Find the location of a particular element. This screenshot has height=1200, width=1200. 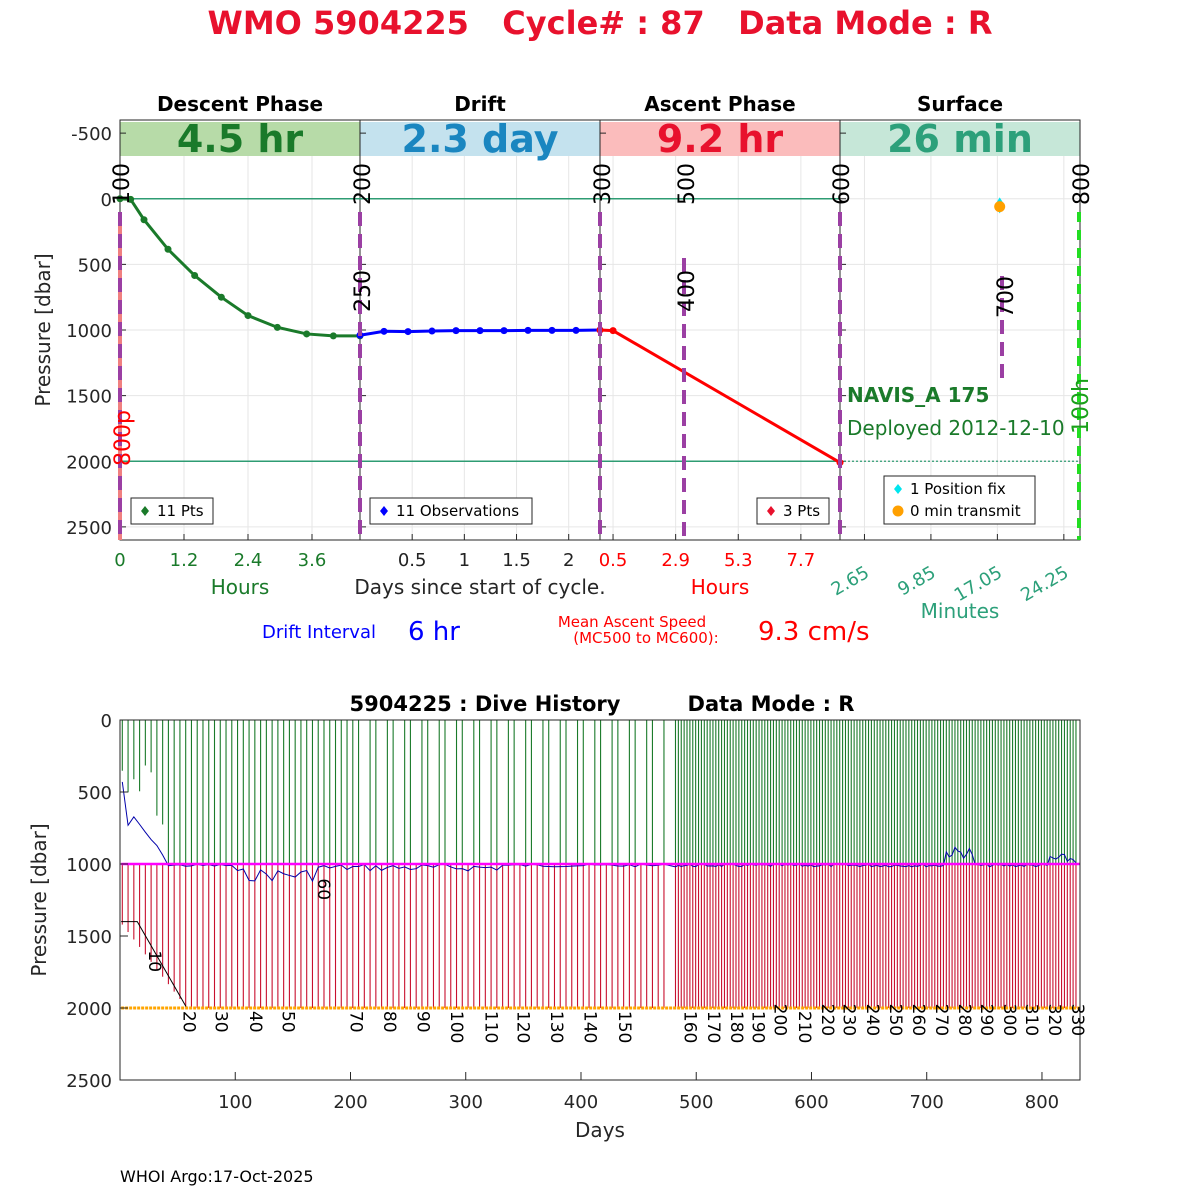

phase-duration: 9.2 hr is located at coordinates (720, 139).